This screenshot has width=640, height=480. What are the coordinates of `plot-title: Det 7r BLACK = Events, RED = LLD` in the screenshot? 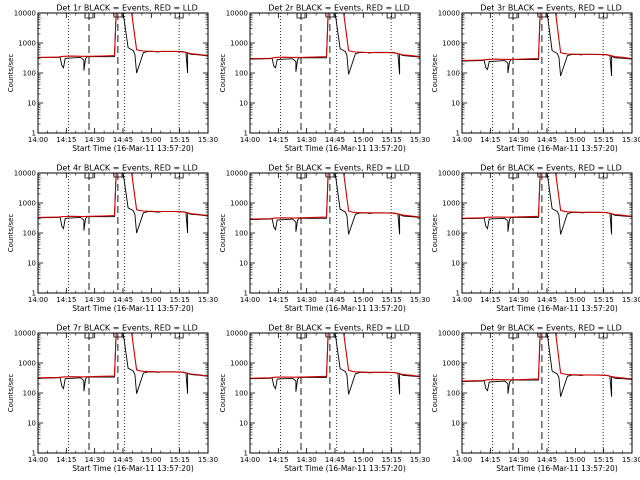 It's located at (127, 328).